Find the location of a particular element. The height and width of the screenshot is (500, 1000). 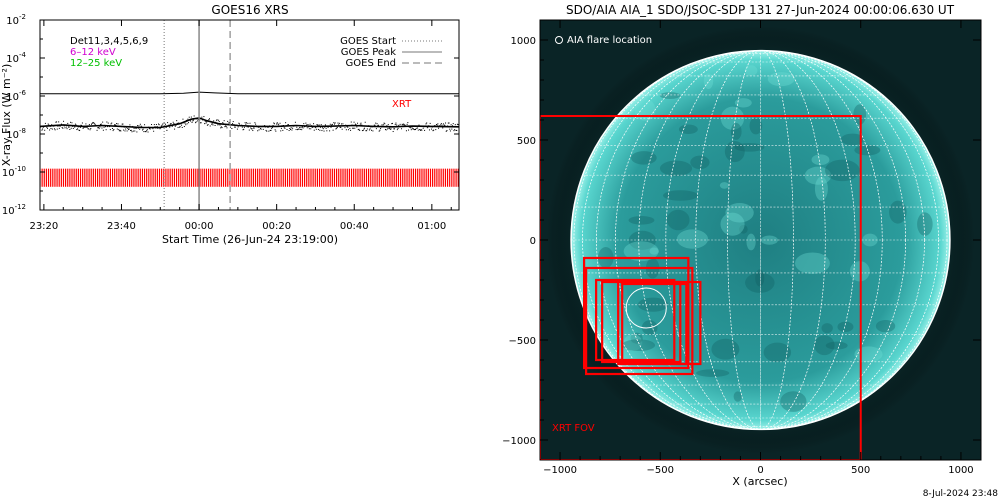

flare-legend-label: AIA flare location is located at coordinates (609, 40).